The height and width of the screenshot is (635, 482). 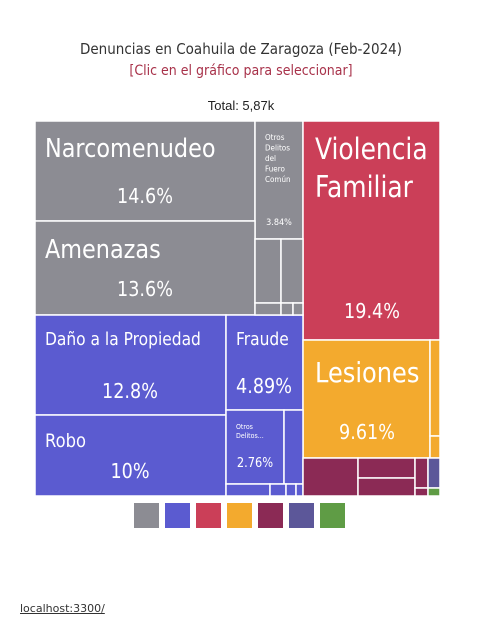 I want to click on label-amenazas: Amenazas, so click(x=103, y=248).